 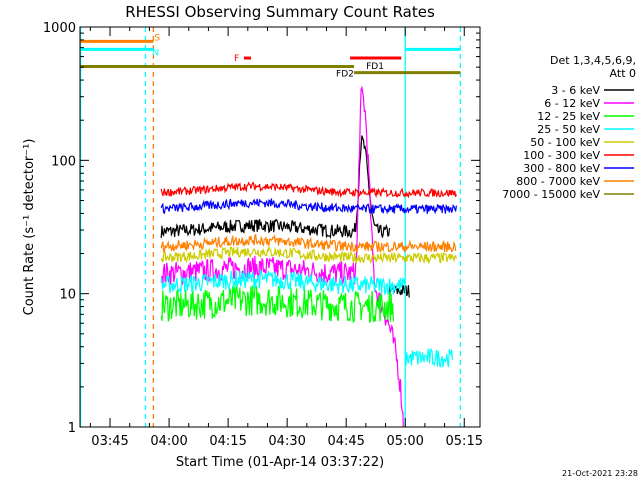 What do you see at coordinates (623, 73) in the screenshot?
I see `legend-header-1: Att 0` at bounding box center [623, 73].